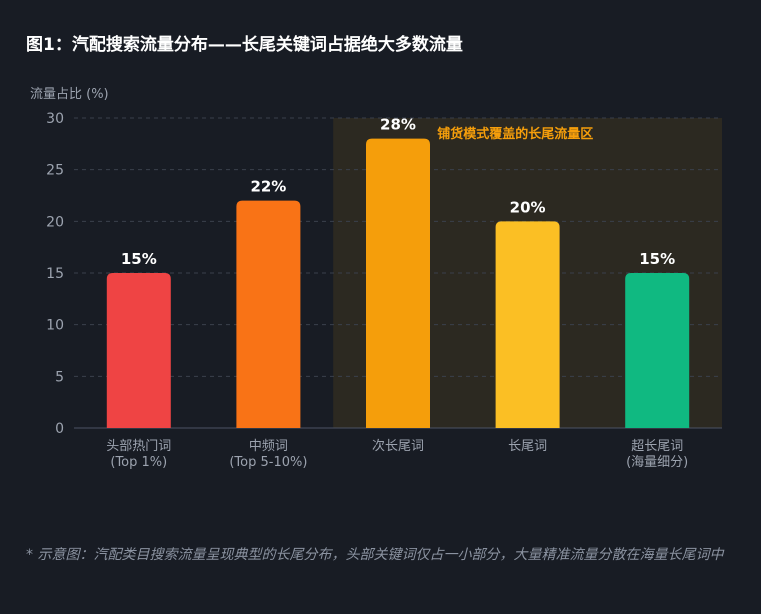 This screenshot has width=761, height=614. Describe the element at coordinates (268, 446) in the screenshot. I see `x-tick-label: 中频词` at that location.